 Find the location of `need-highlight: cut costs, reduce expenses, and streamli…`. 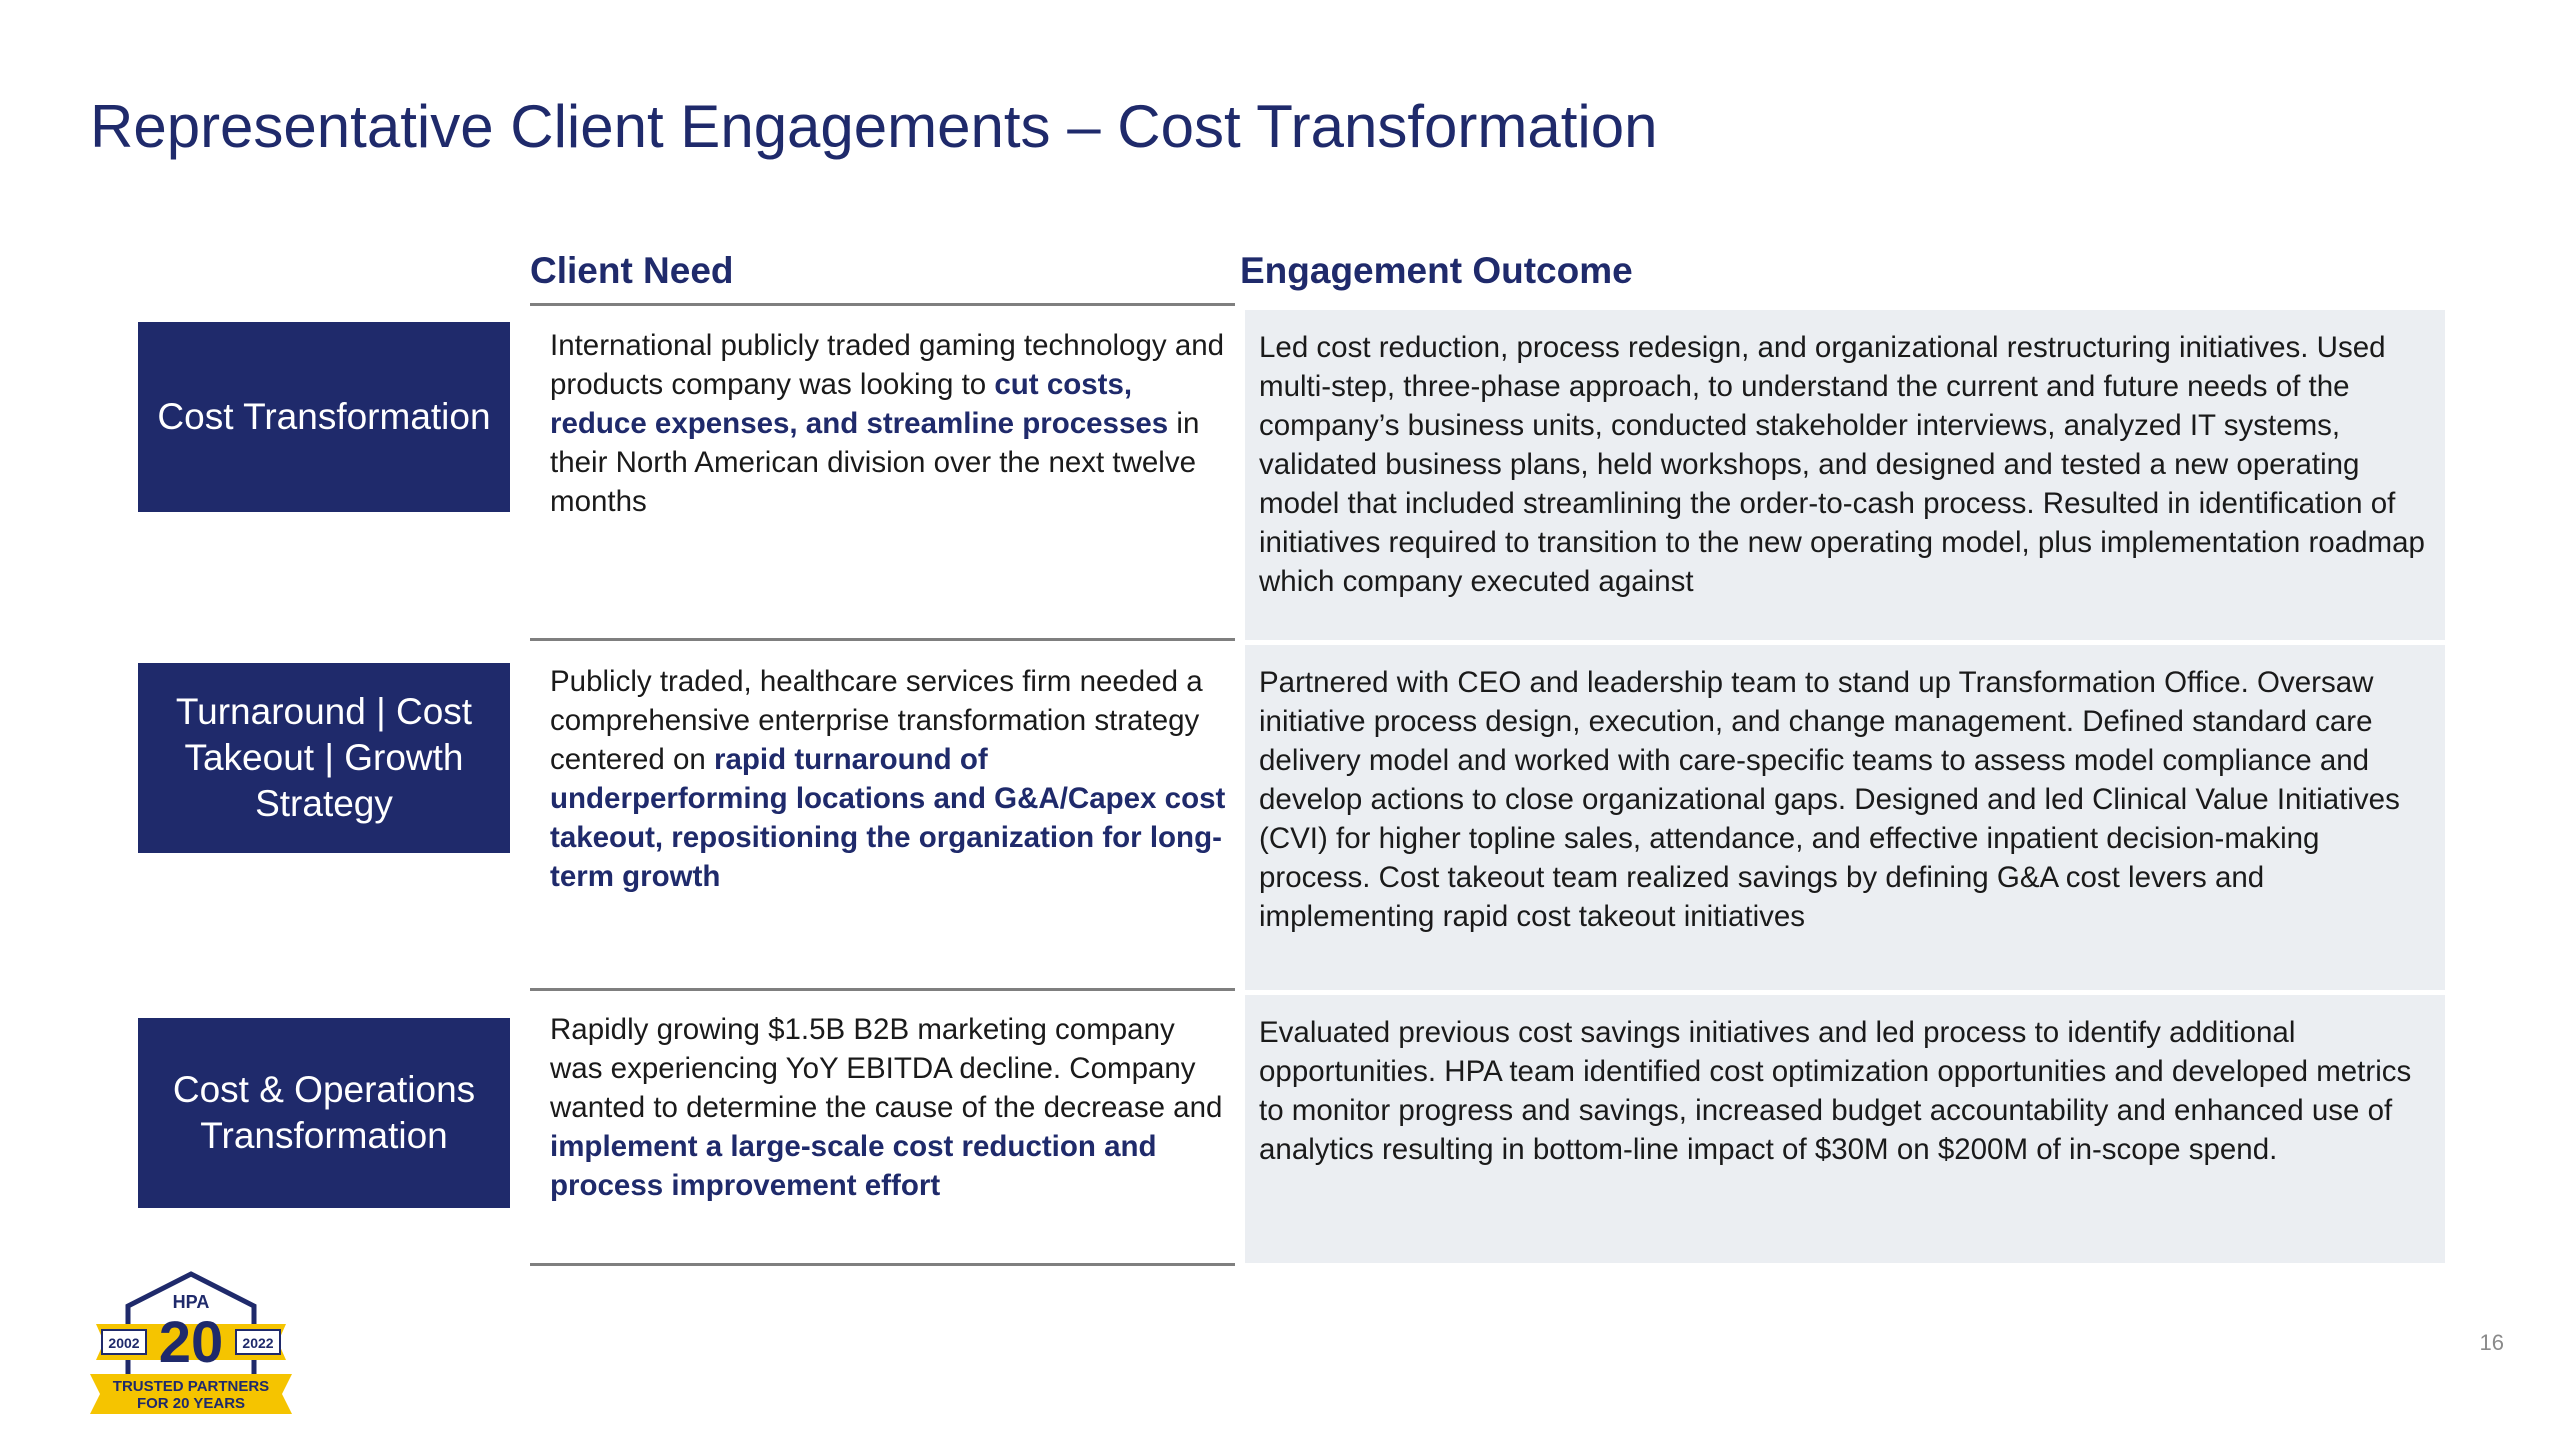

need-highlight: cut costs, reduce expenses, and streamli… is located at coordinates (859, 404).